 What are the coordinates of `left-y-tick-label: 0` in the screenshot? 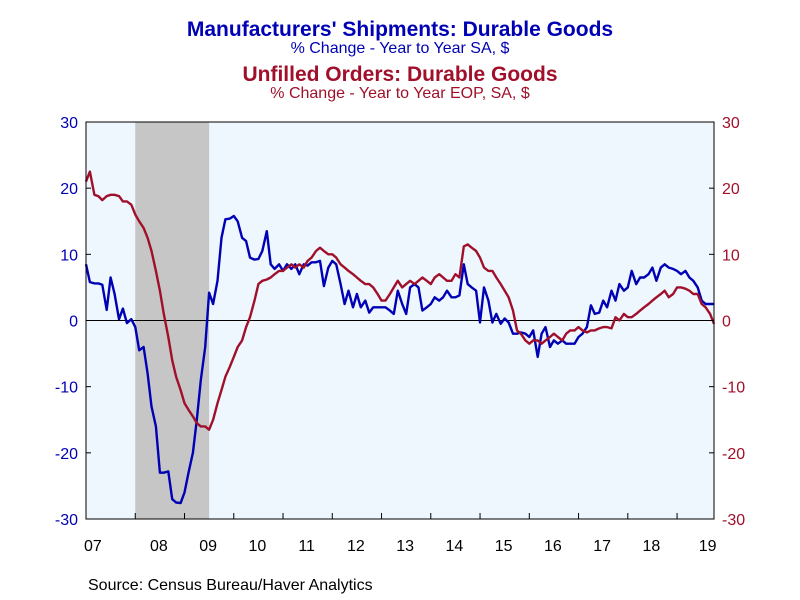 It's located at (73, 322).